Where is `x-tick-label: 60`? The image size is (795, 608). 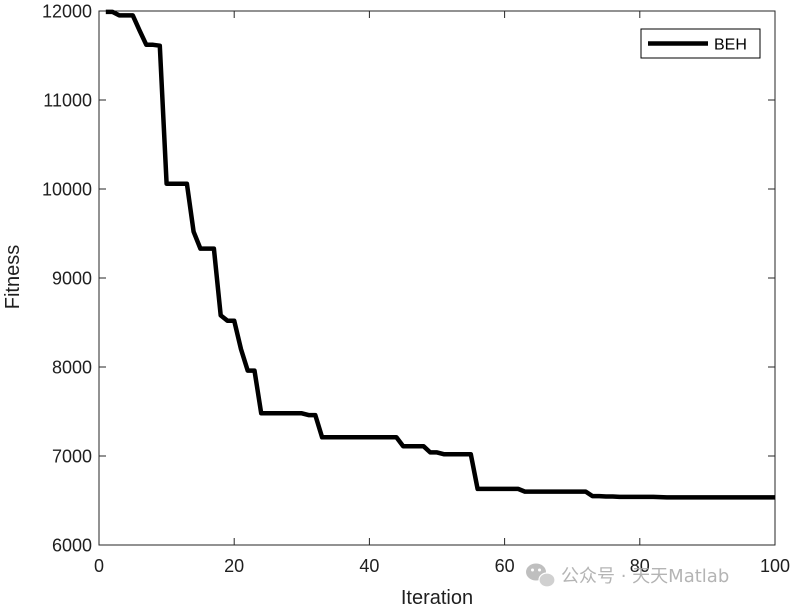 x-tick-label: 60 is located at coordinates (505, 566).